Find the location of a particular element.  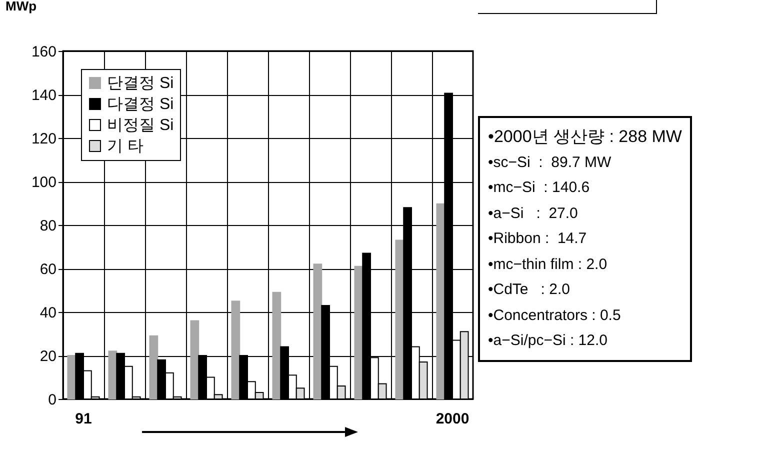

x-tick-label: 2000 is located at coordinates (453, 419).